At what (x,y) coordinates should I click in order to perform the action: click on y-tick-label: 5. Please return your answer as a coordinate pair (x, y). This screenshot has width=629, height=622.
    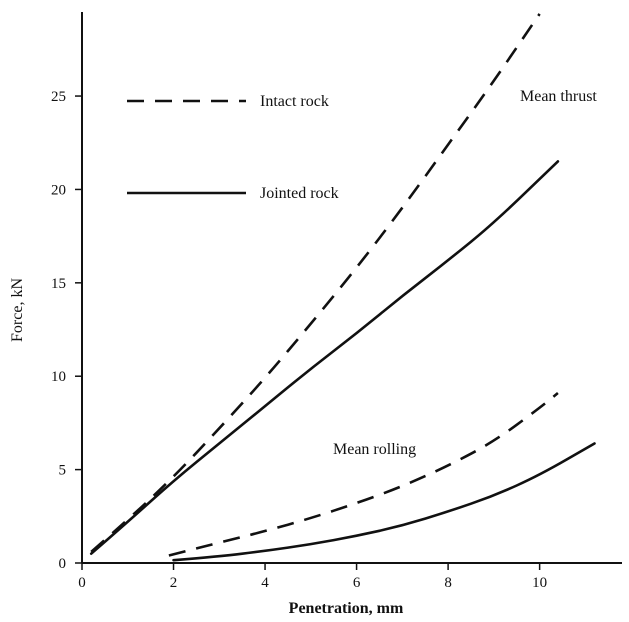
    Looking at the image, I should click on (63, 471).